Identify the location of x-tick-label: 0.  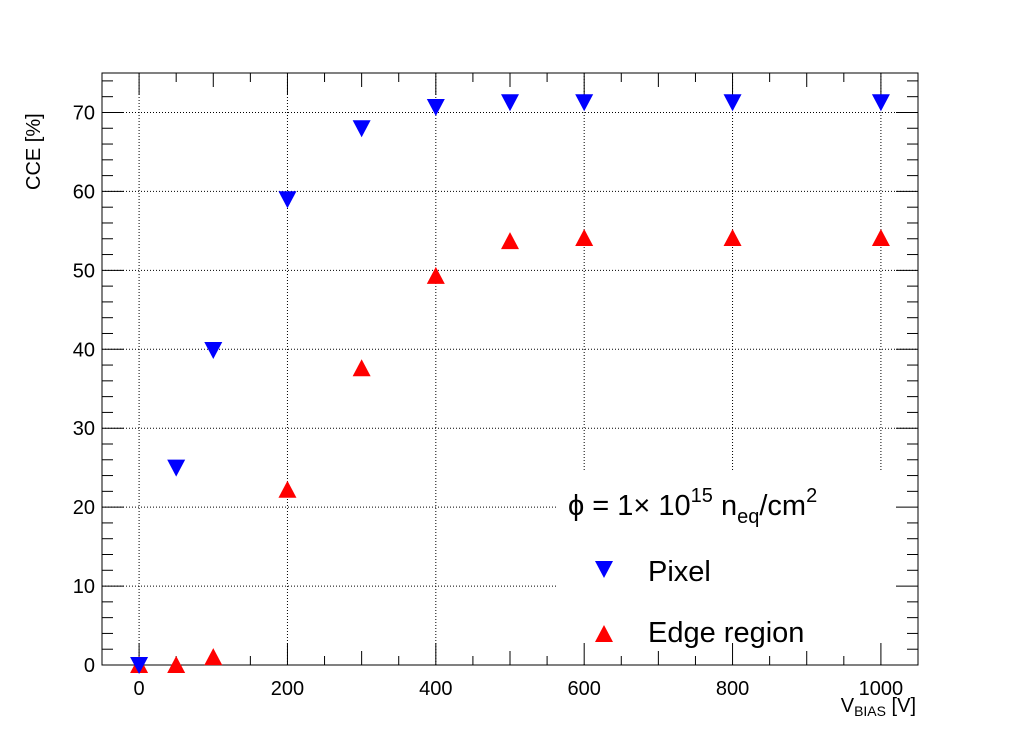
(139, 689).